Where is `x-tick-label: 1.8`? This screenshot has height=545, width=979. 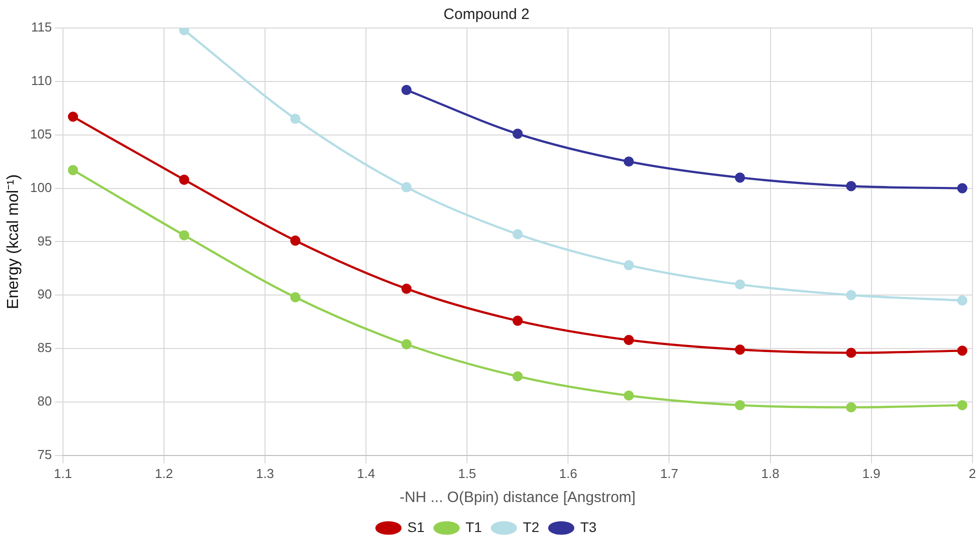
x-tick-label: 1.8 is located at coordinates (770, 473).